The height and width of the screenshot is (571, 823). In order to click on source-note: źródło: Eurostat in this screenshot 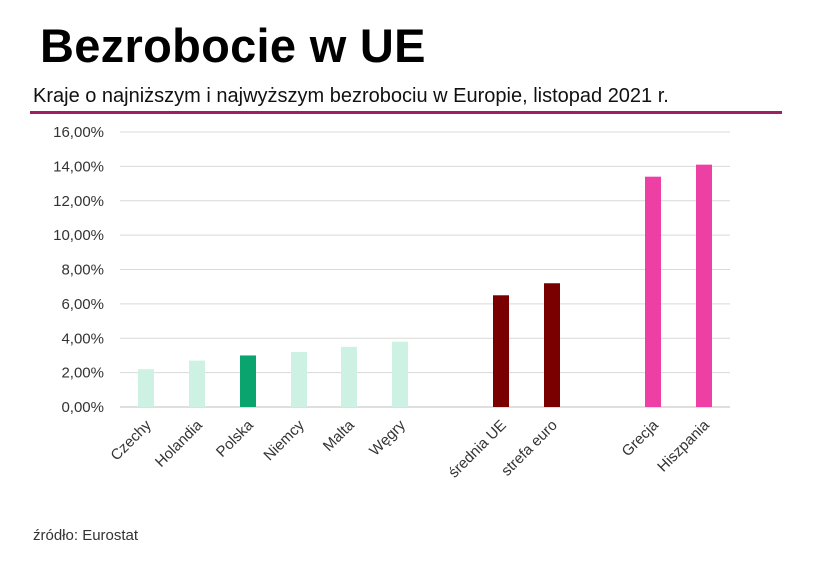, I will do `click(86, 535)`.